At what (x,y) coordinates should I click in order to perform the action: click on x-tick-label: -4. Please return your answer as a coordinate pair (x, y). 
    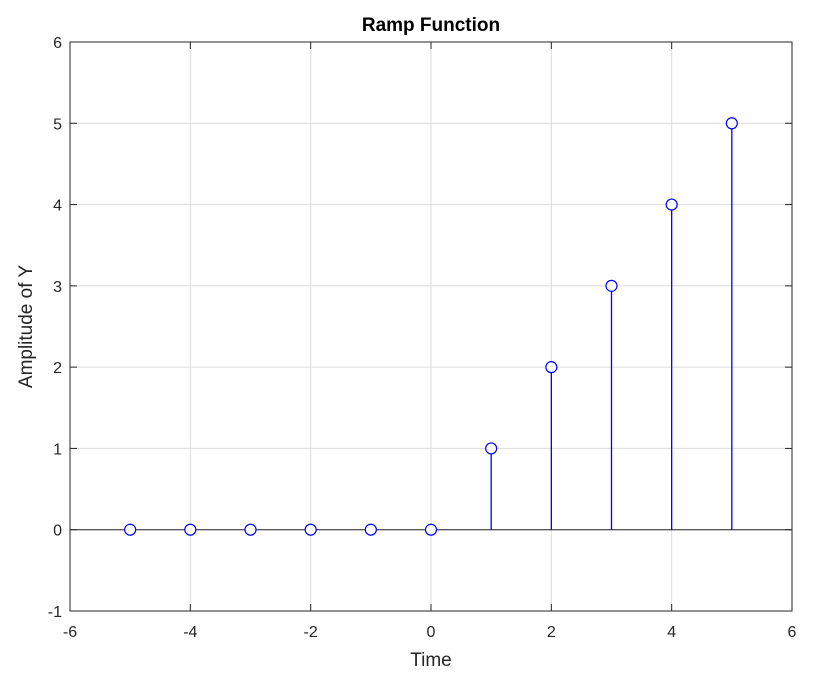
    Looking at the image, I should click on (190, 632).